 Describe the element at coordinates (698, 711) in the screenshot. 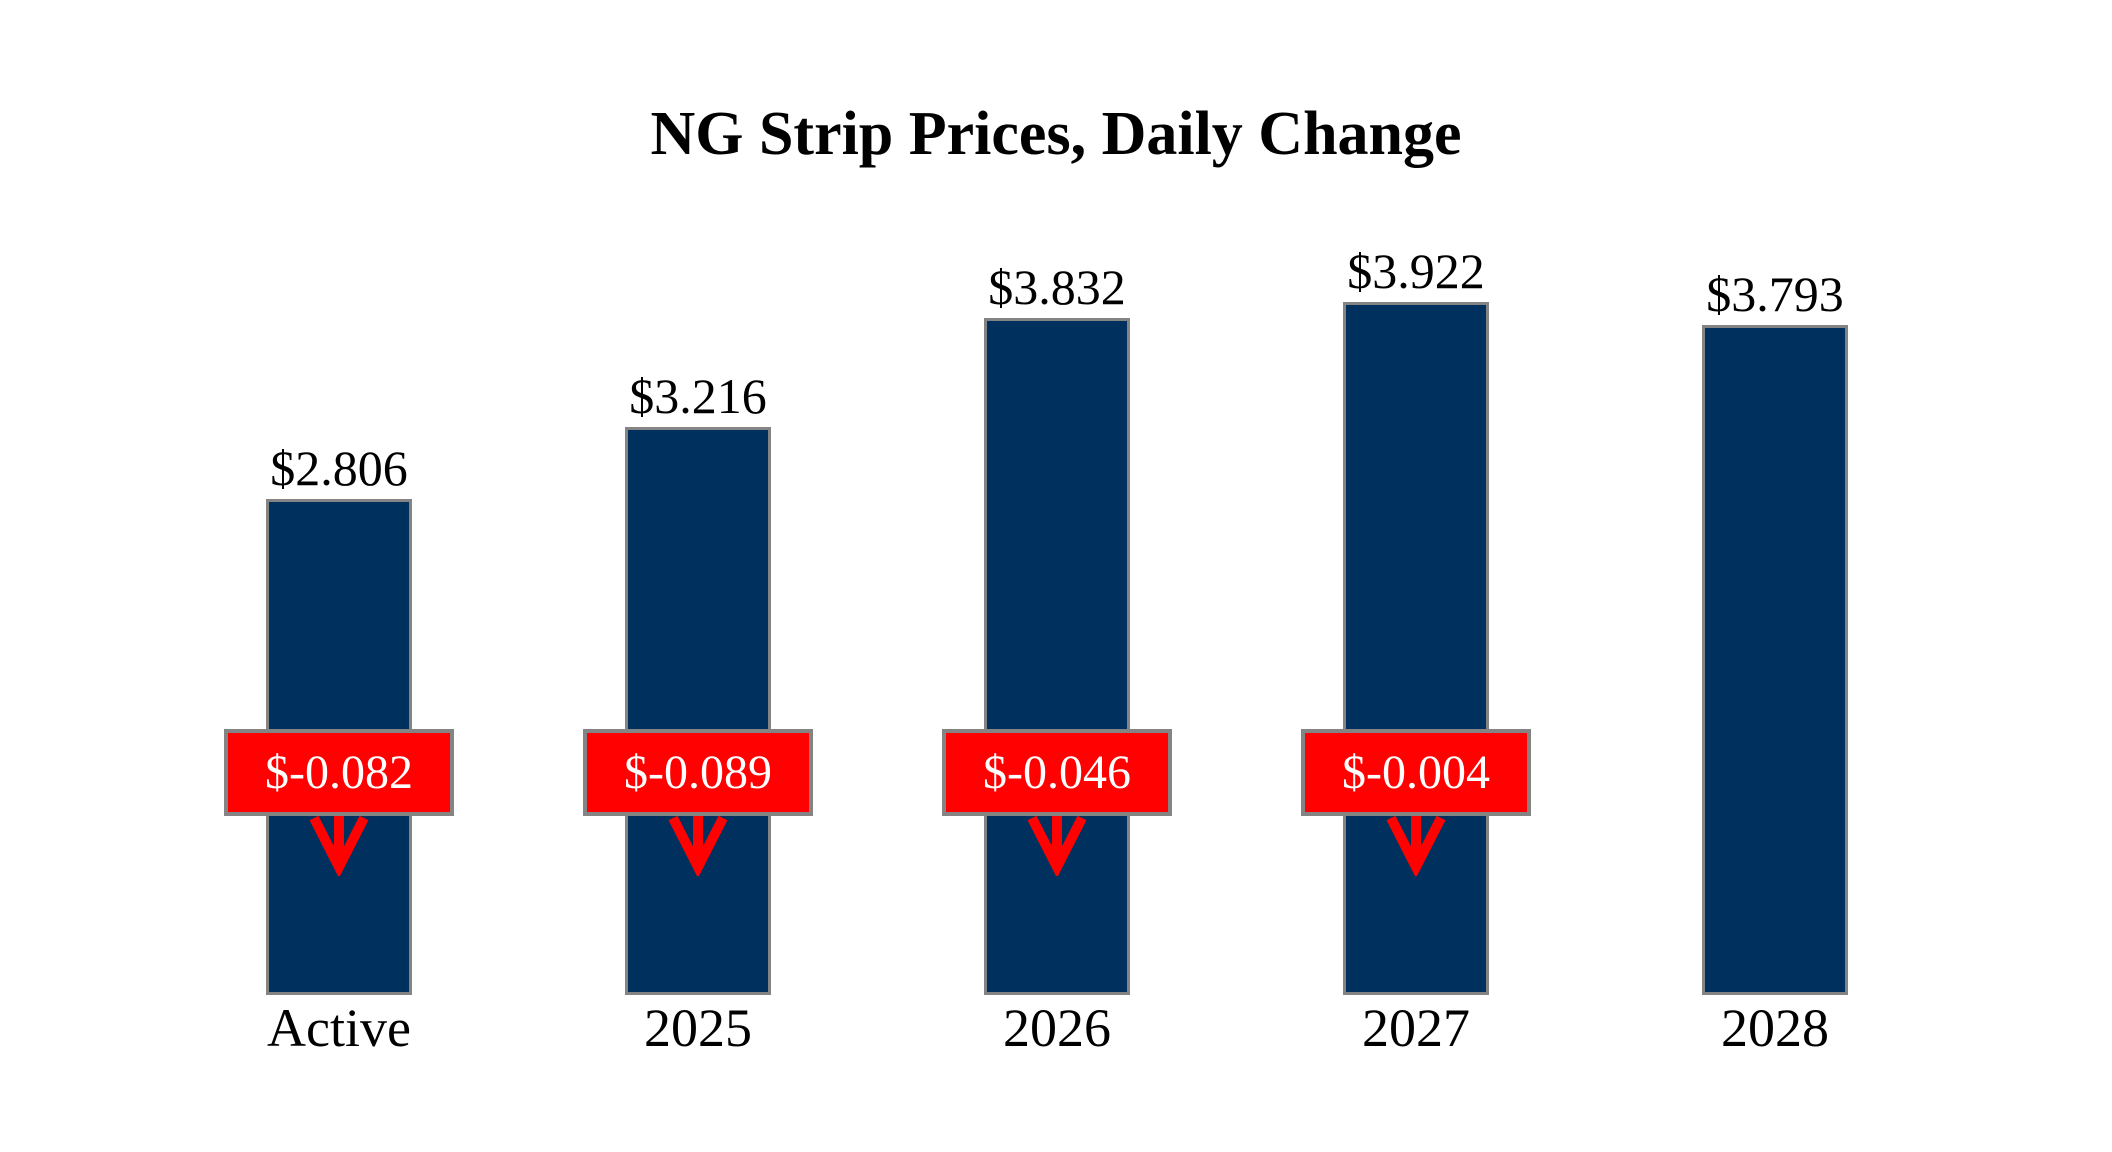

I see `bar-2025` at that location.